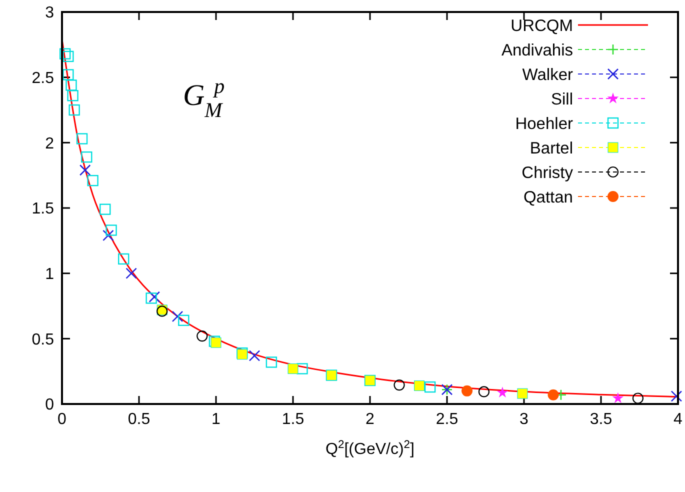 The height and width of the screenshot is (492, 685). What do you see at coordinates (49, 13) in the screenshot?
I see `y-tick-label: 3` at bounding box center [49, 13].